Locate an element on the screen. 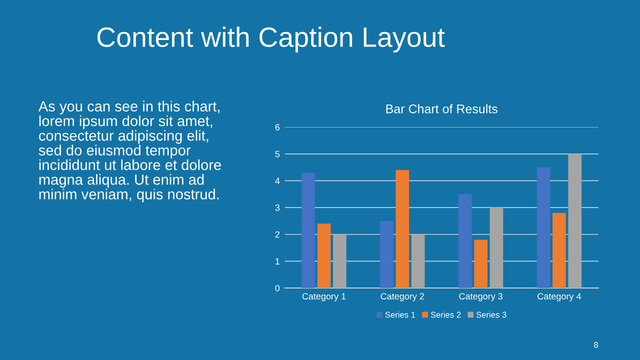  legend-label: Series 2 is located at coordinates (445, 315).